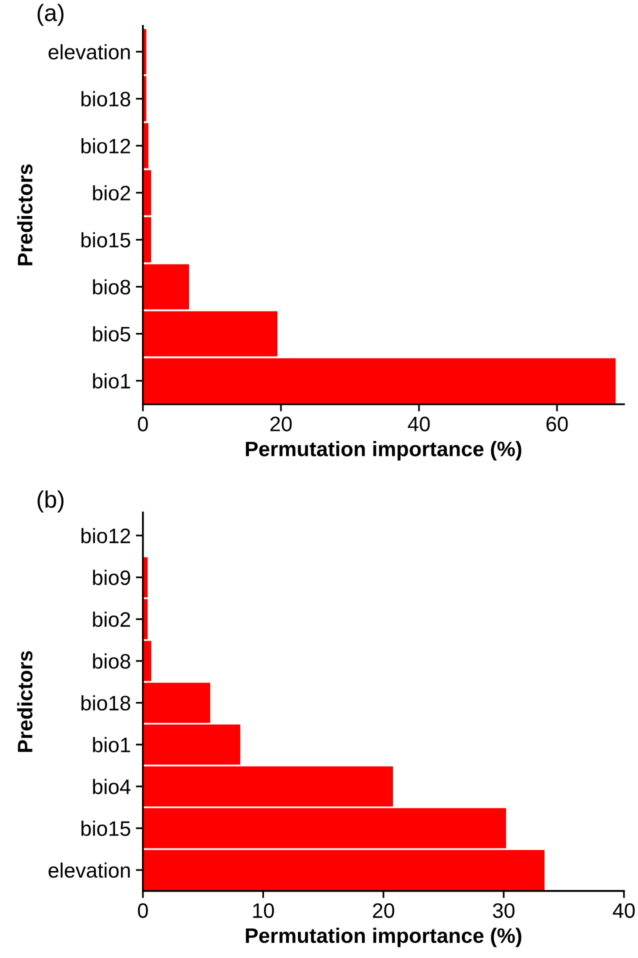 Image resolution: width=638 pixels, height=958 pixels. What do you see at coordinates (111, 334) in the screenshot?
I see `y-tick-label: bio5` at bounding box center [111, 334].